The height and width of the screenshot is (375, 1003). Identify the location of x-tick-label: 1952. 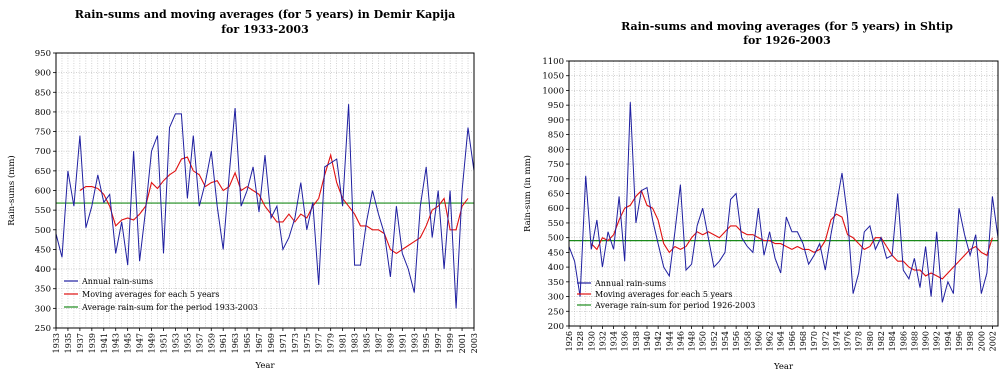
(714, 341).